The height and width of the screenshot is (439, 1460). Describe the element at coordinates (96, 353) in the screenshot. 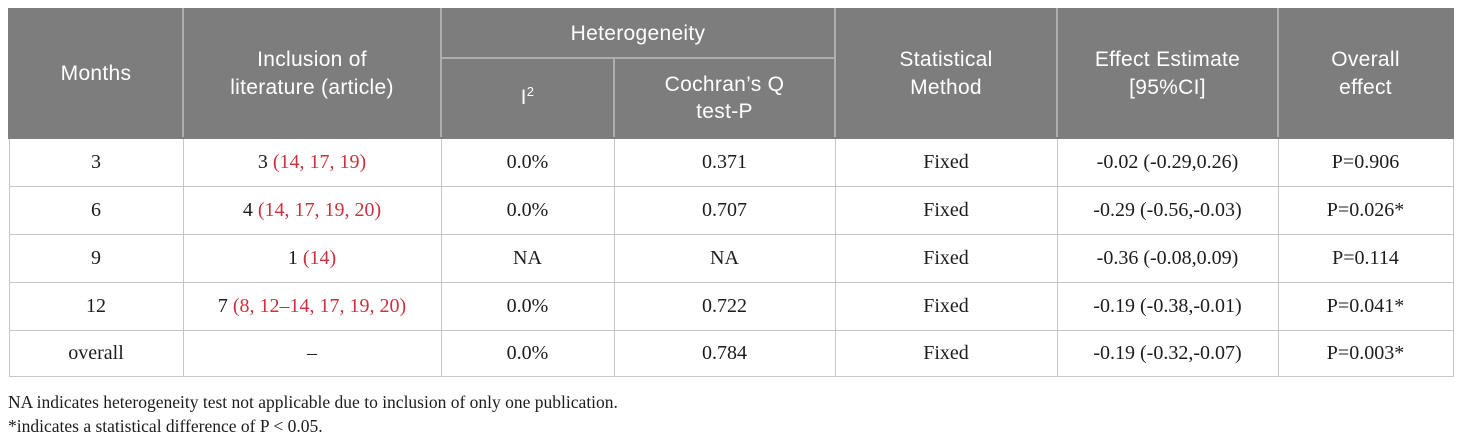

I see `cell-months: overall` at that location.